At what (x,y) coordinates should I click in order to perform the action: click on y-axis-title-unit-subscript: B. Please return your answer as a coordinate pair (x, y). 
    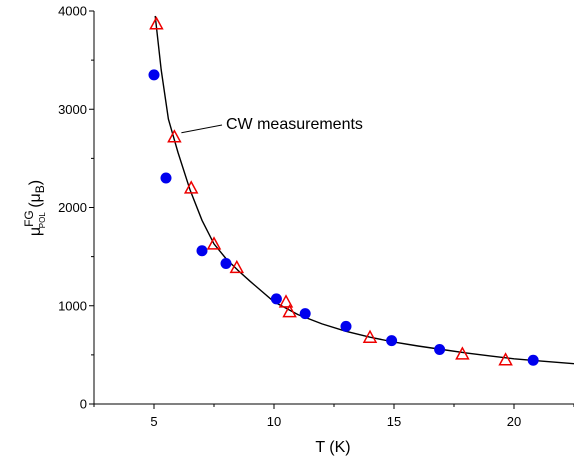
    Looking at the image, I should click on (40, 189).